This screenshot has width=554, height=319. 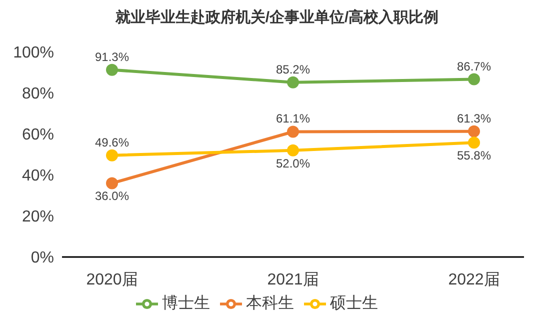 I want to click on data-label: 55.8%, so click(x=474, y=155).